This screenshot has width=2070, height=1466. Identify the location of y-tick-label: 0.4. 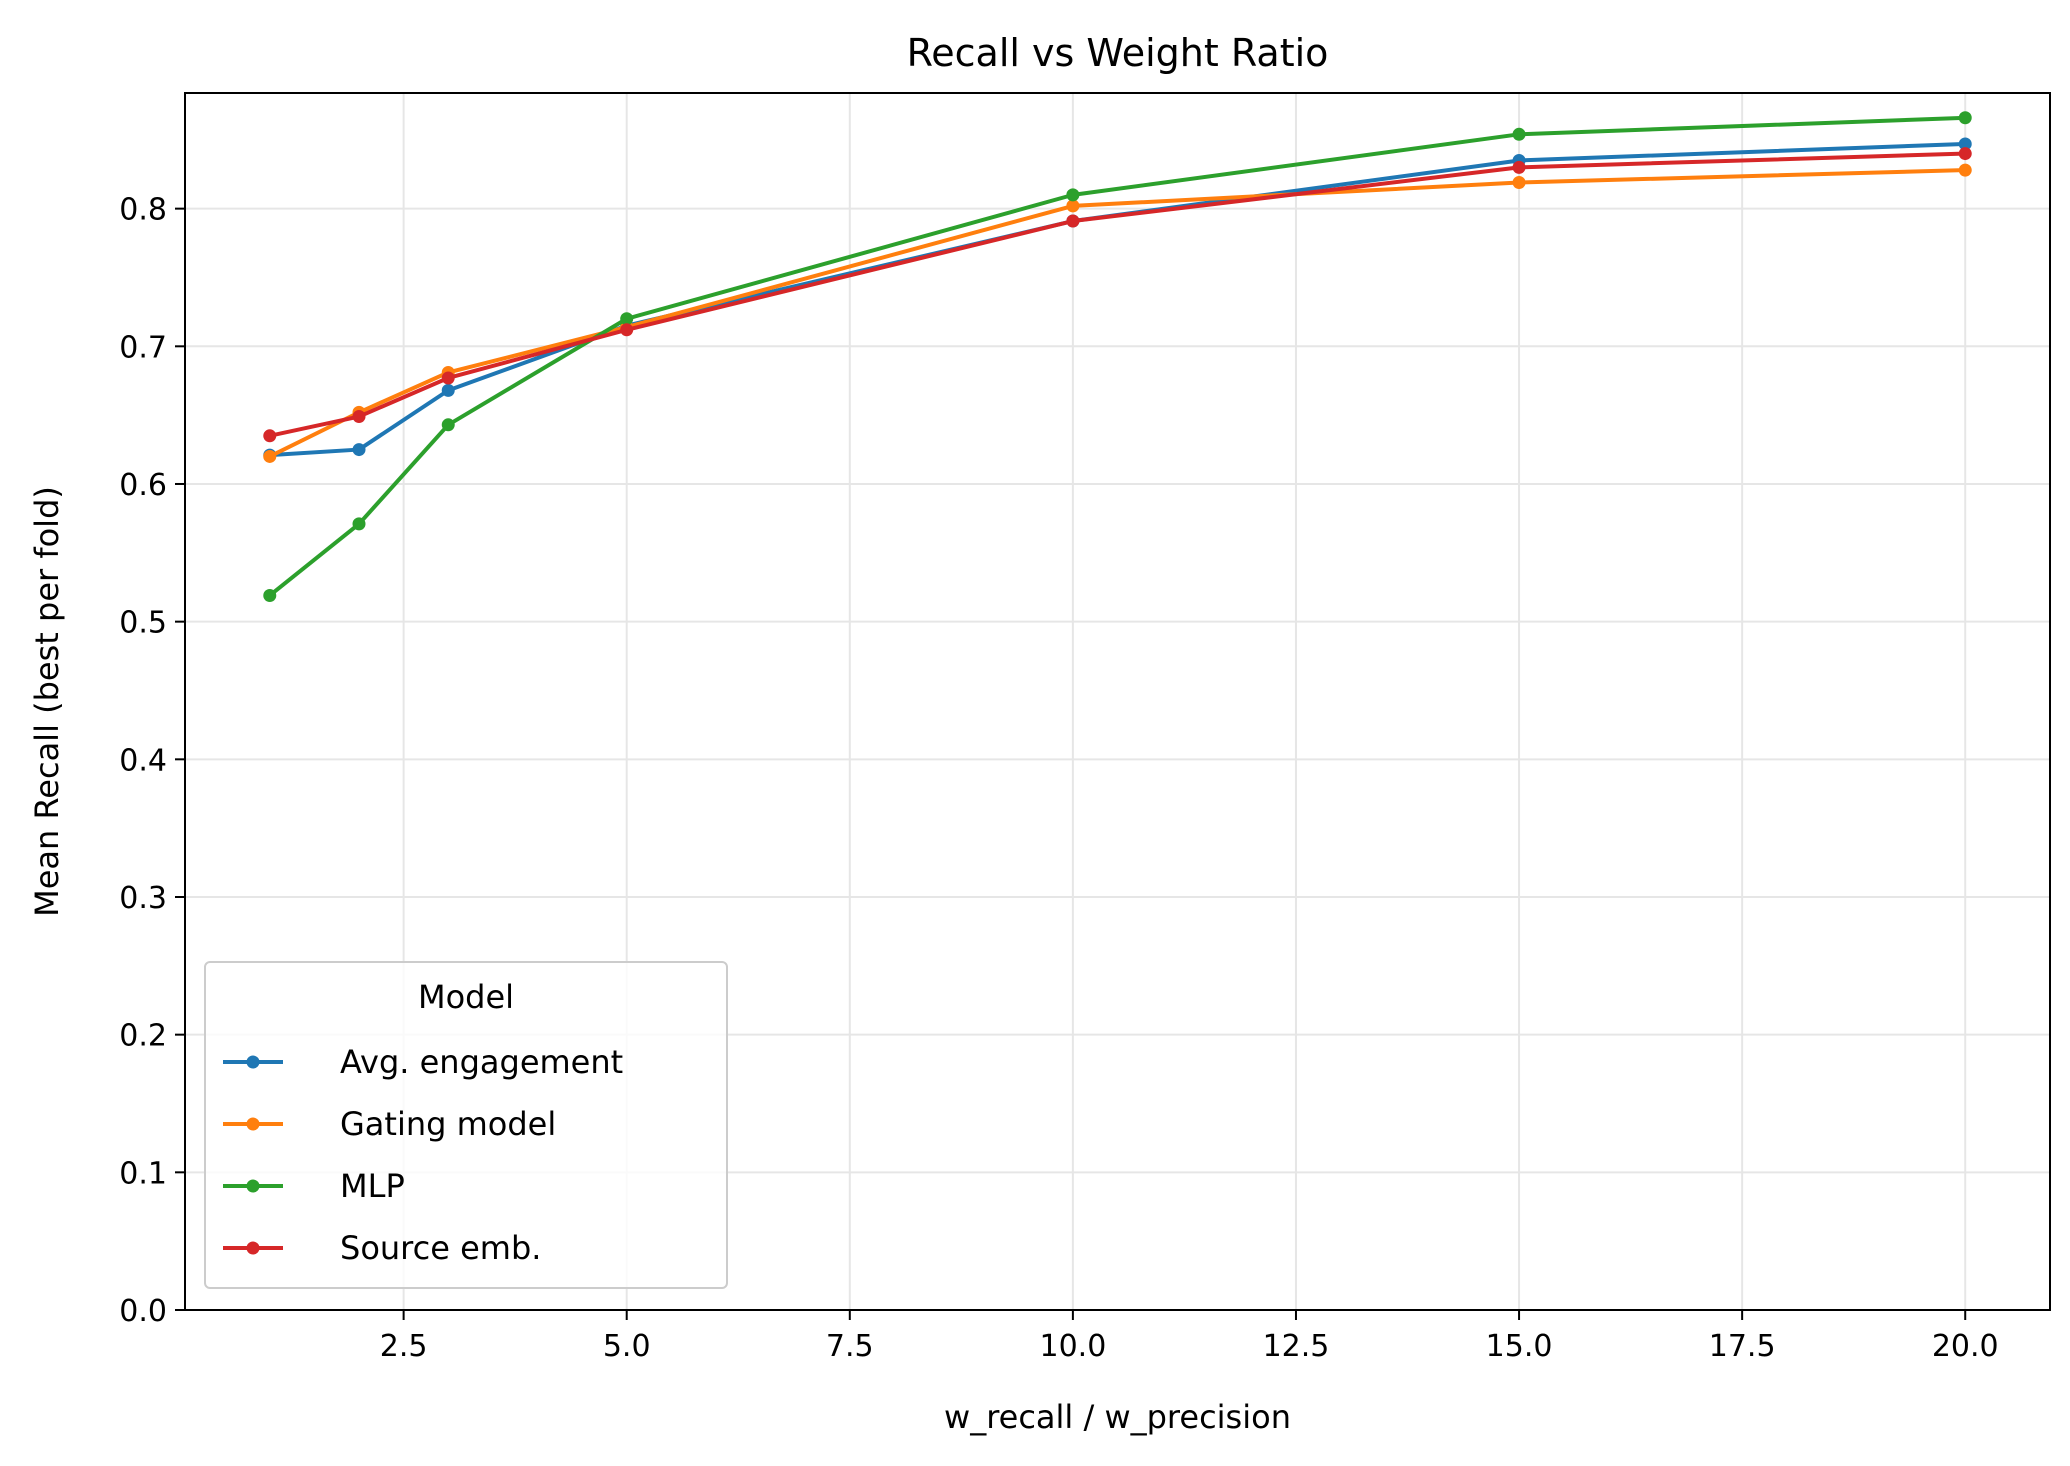
(143, 760).